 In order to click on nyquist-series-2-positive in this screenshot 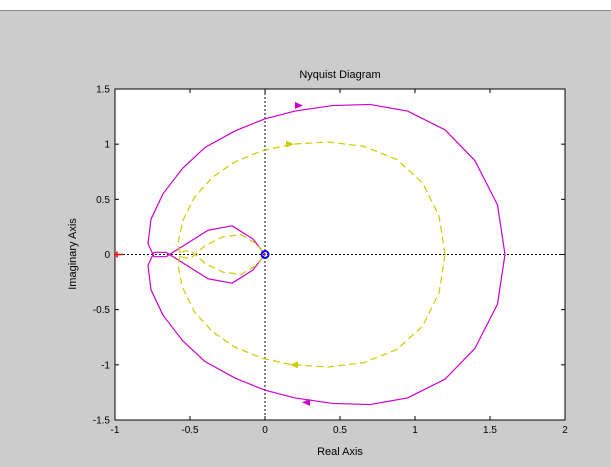, I will do `click(311, 200)`.